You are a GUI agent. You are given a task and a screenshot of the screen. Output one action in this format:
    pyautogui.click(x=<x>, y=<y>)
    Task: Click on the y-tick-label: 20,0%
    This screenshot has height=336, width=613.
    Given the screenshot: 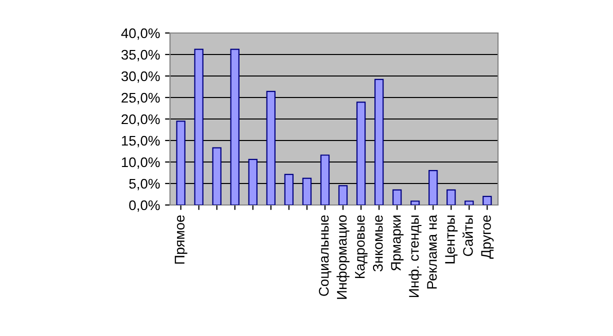 What is the action you would take?
    pyautogui.click(x=141, y=120)
    